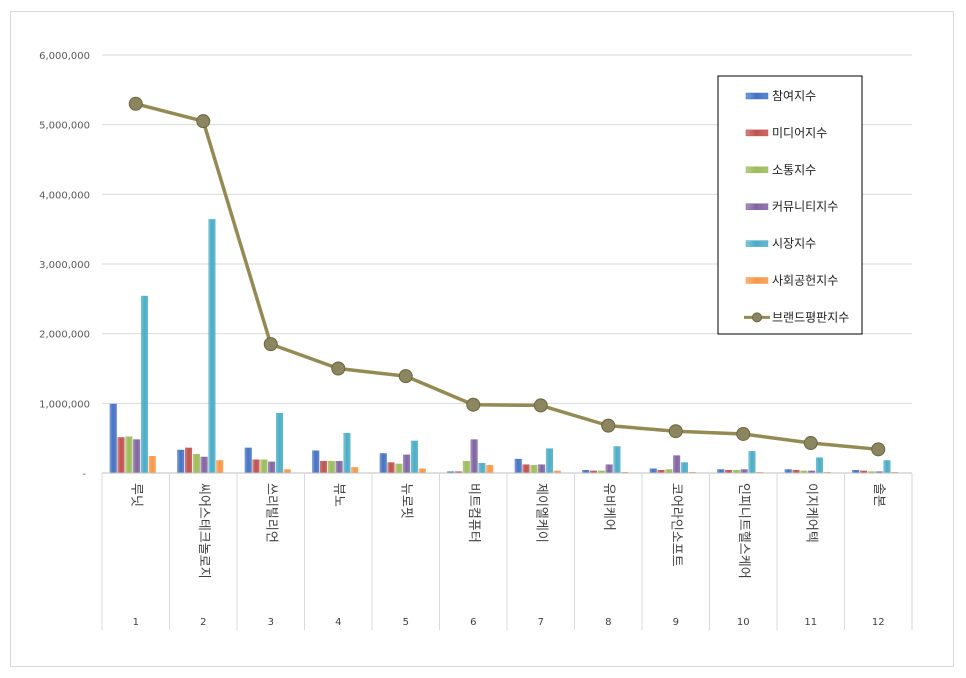 Image resolution: width=966 pixels, height=678 pixels. Describe the element at coordinates (473, 513) in the screenshot. I see `category-label: 비트컴퓨터` at that location.